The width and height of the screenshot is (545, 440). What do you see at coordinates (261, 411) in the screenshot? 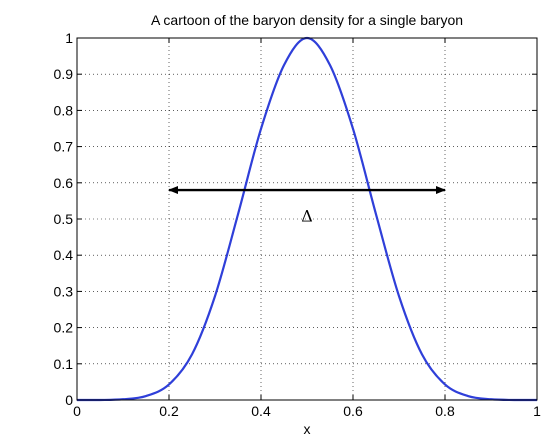
I see `x-tick-label: 0.4` at bounding box center [261, 411].